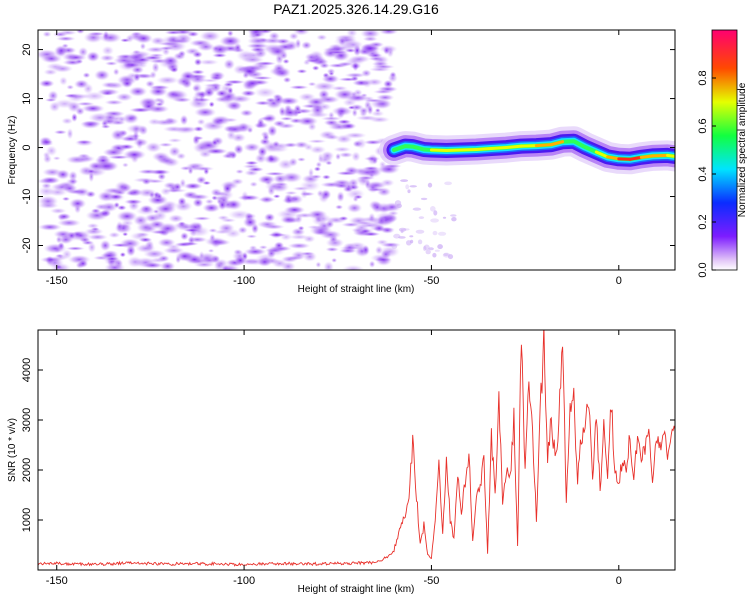 Image resolution: width=750 pixels, height=600 pixels. Describe the element at coordinates (12, 450) in the screenshot. I see `bottom-y-axis-label: SNR (10 * v/v)` at that location.